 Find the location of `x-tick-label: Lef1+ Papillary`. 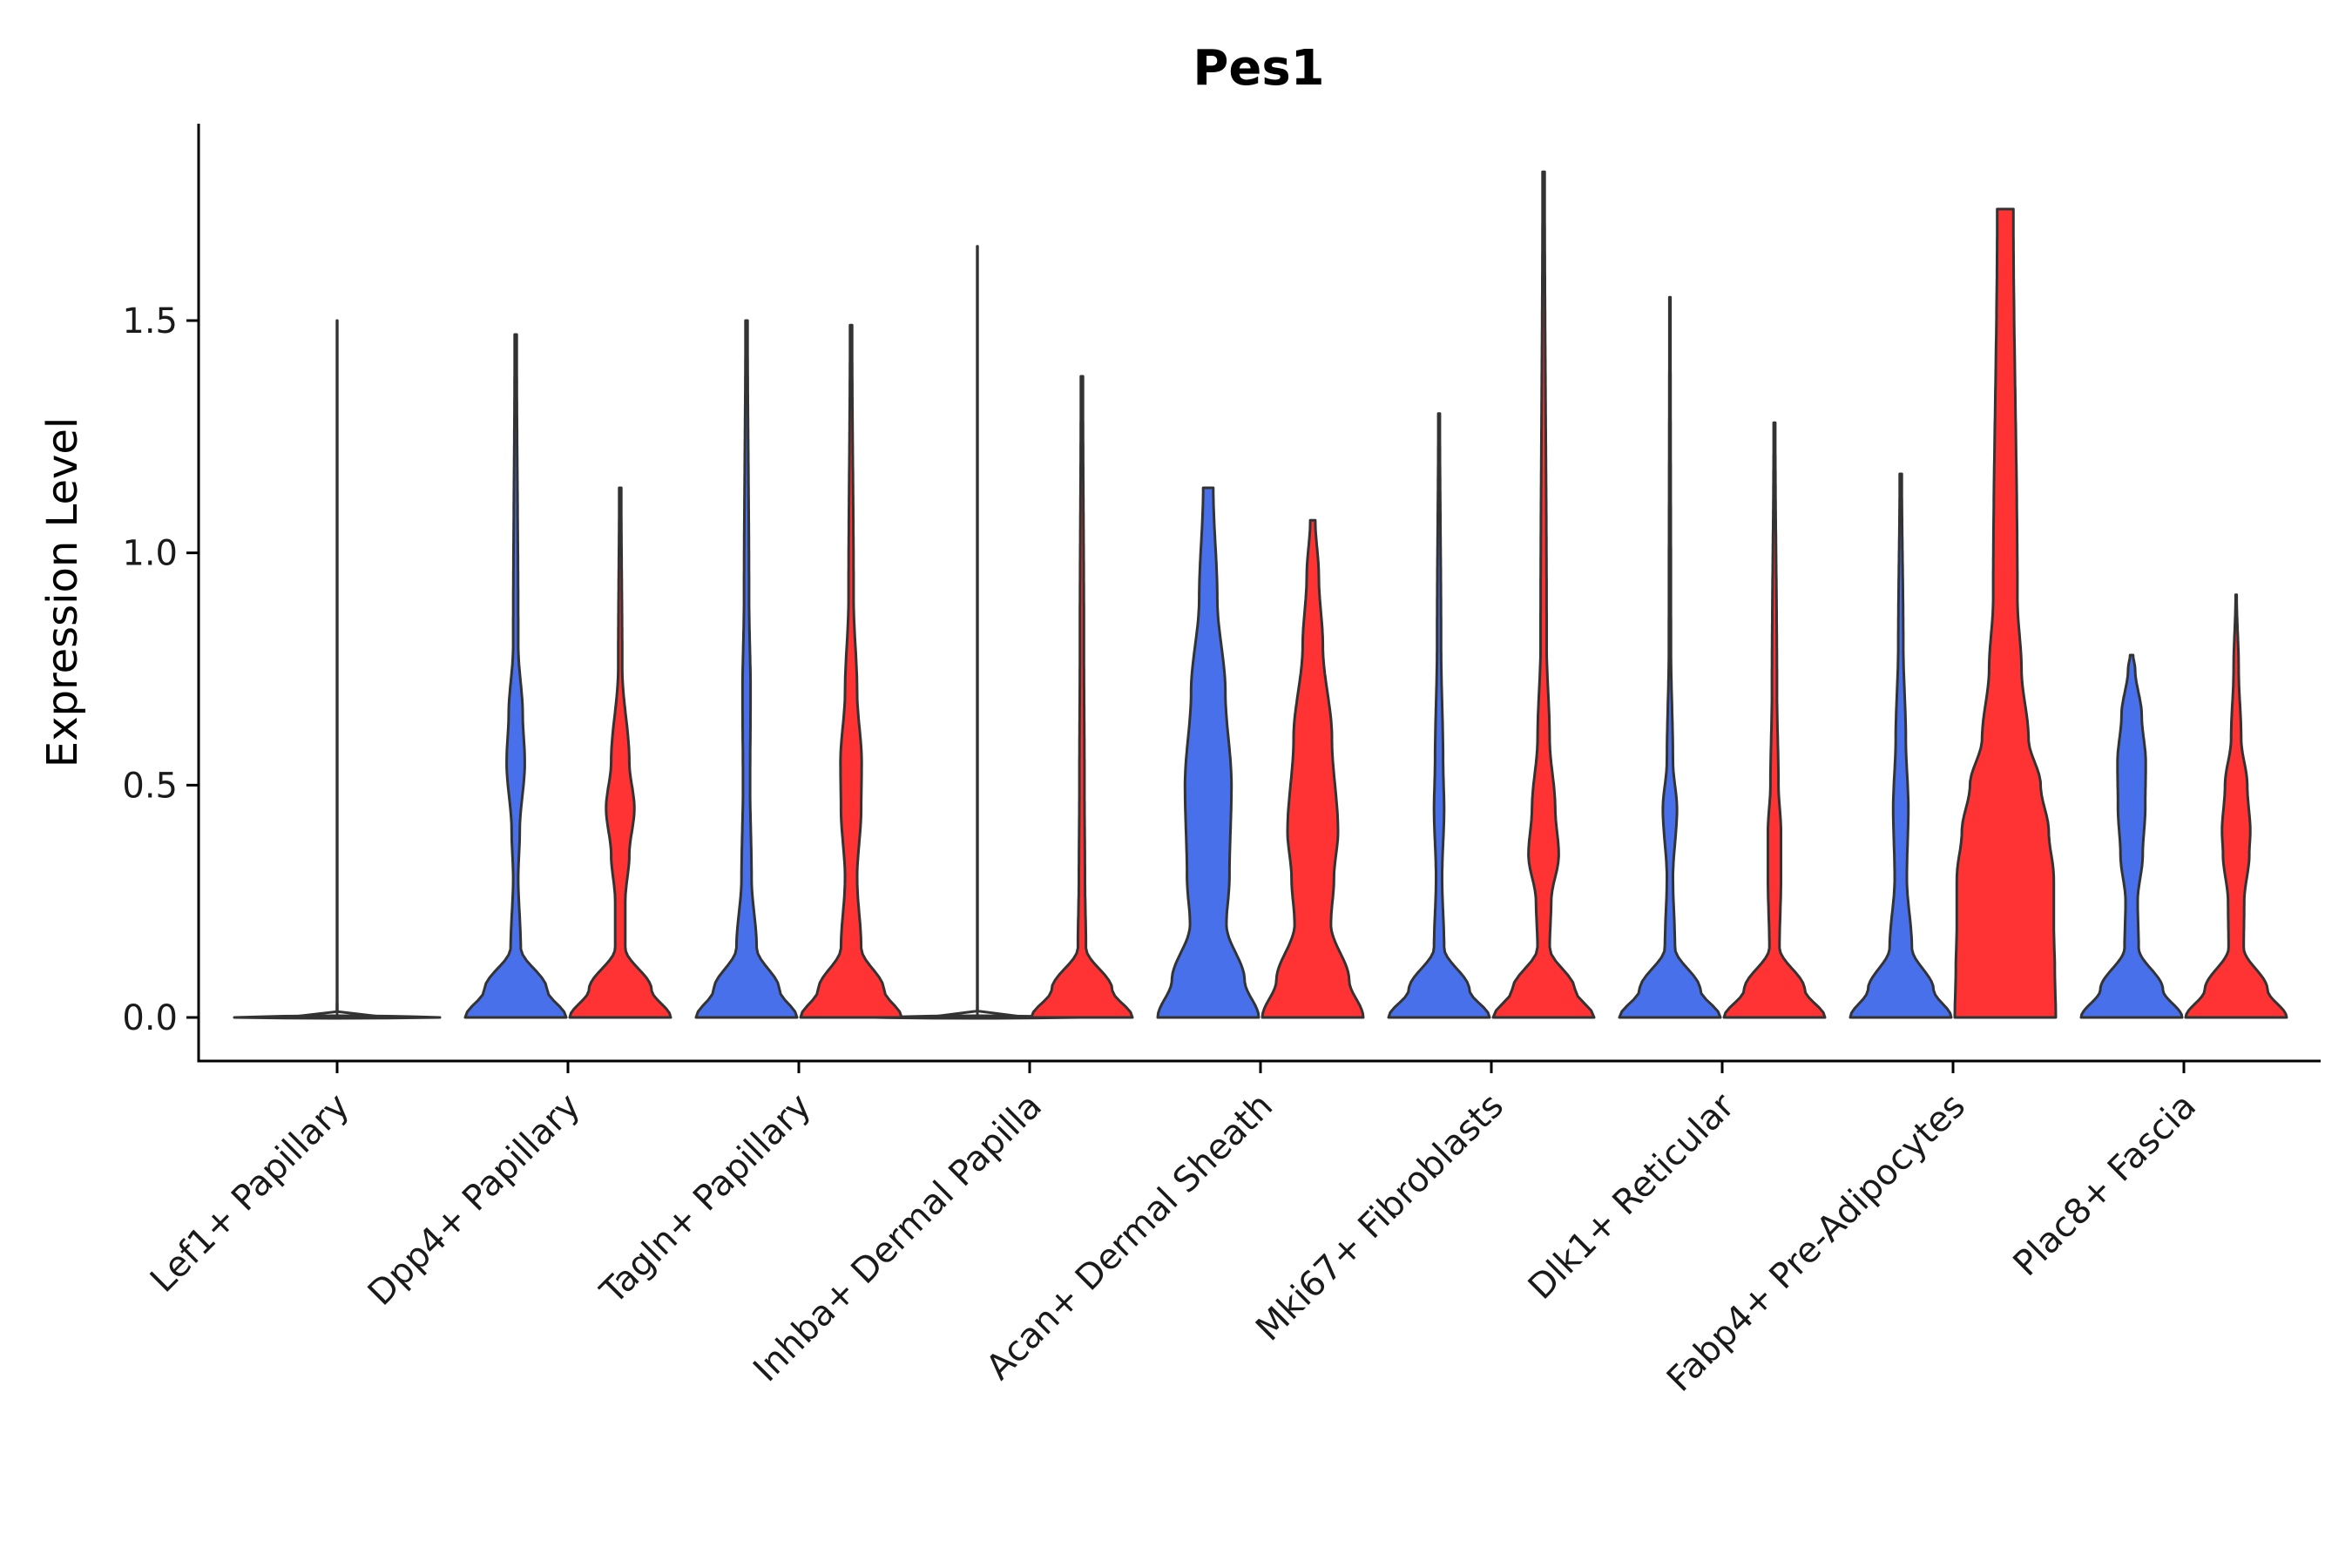

x-tick-label: Lef1+ Papillary is located at coordinates (250, 1193).